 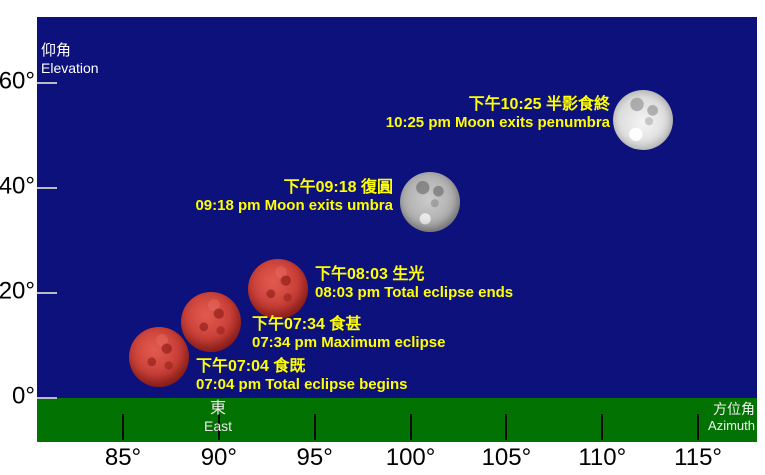 What do you see at coordinates (307, 324) in the screenshot?
I see `annotation-line-zh: 下午07:34 食甚` at bounding box center [307, 324].